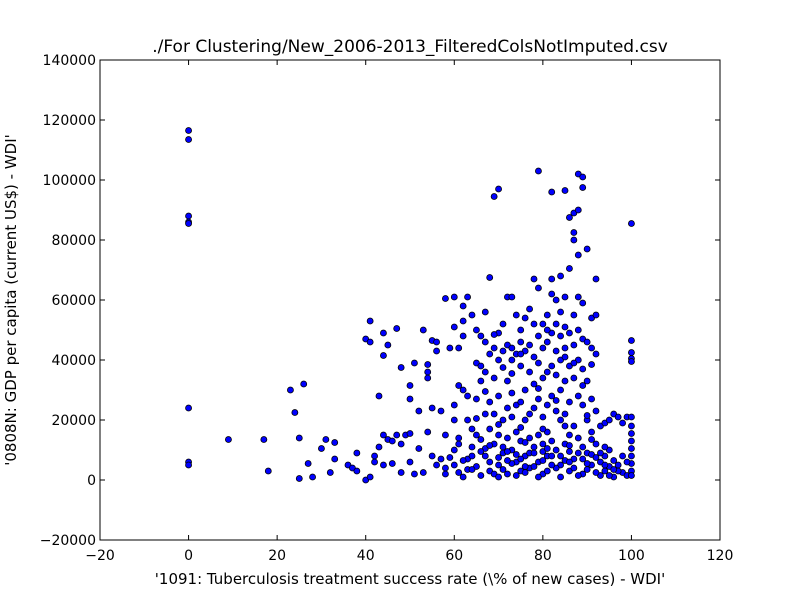  I want to click on y-tick-label: 60000, so click(73, 301).